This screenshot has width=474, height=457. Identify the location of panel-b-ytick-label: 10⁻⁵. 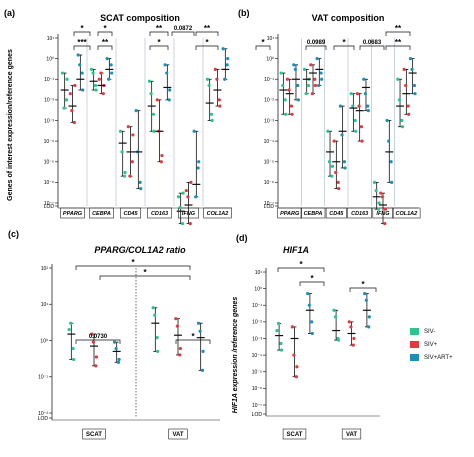
(269, 163).